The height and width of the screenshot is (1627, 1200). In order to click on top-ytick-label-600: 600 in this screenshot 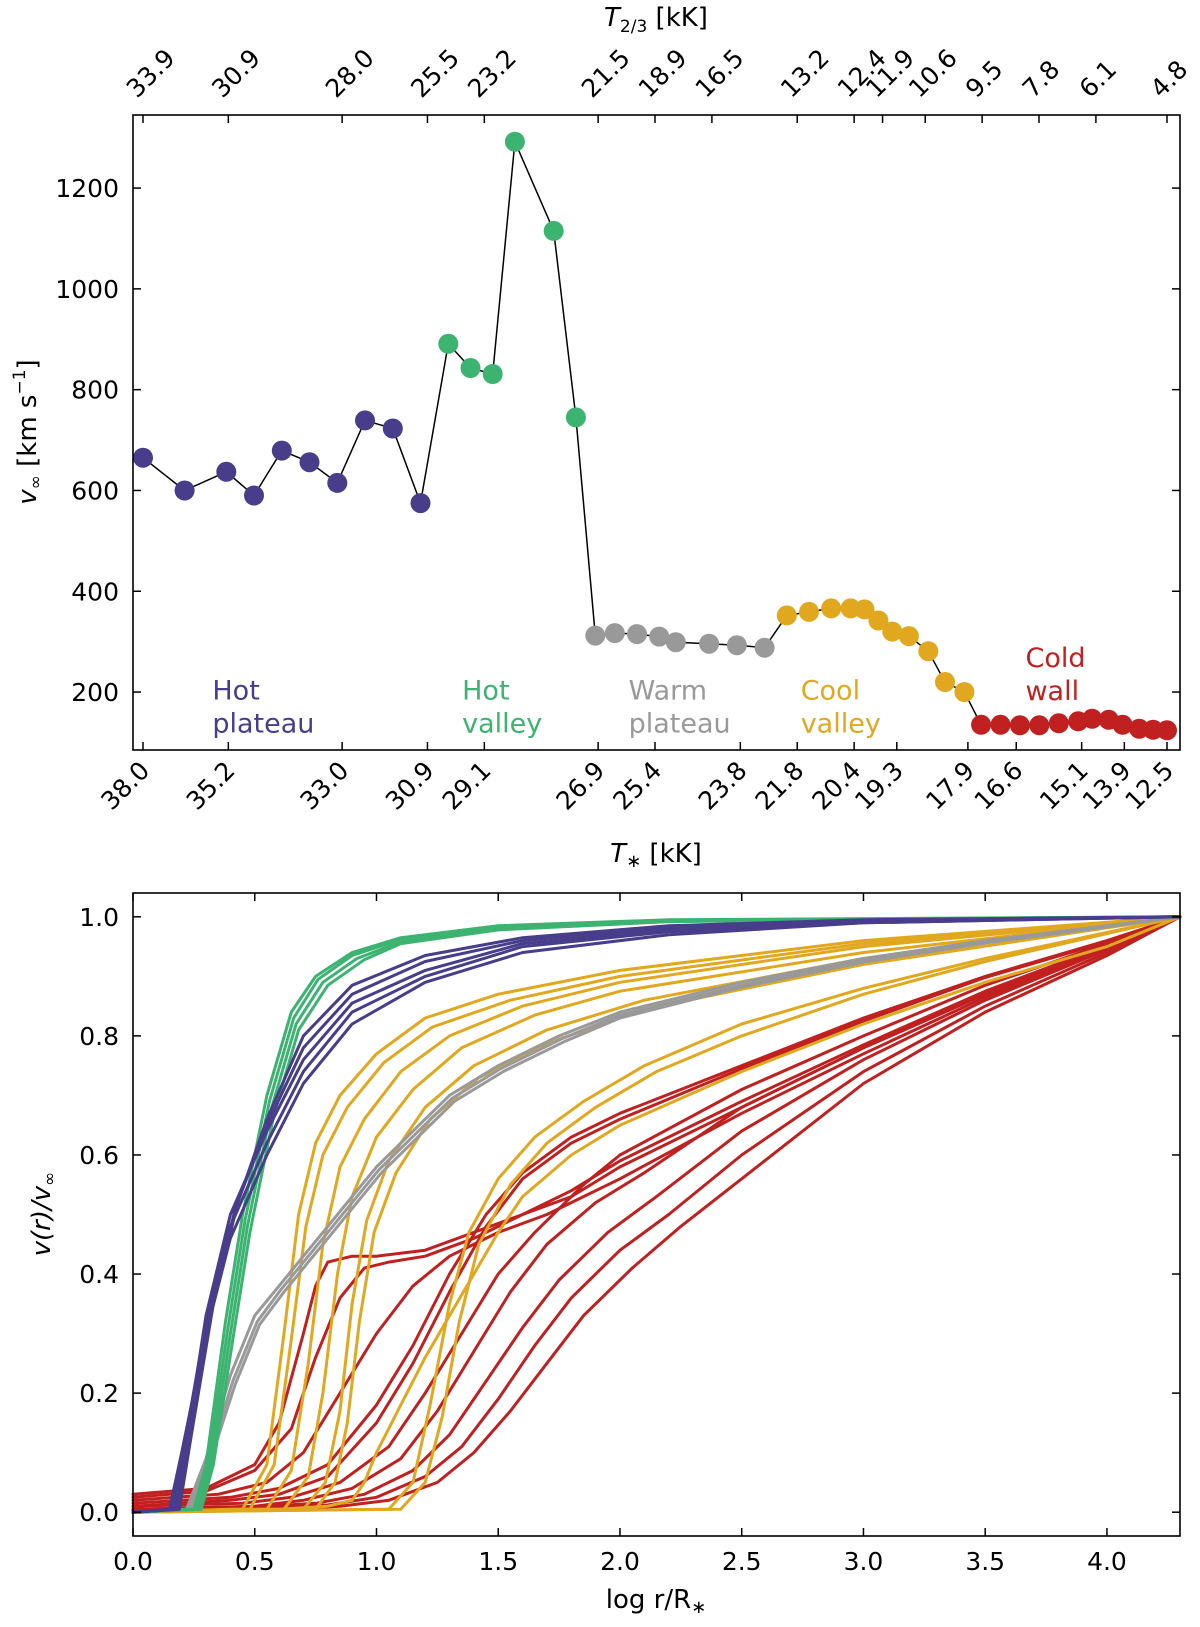, I will do `click(95, 490)`.